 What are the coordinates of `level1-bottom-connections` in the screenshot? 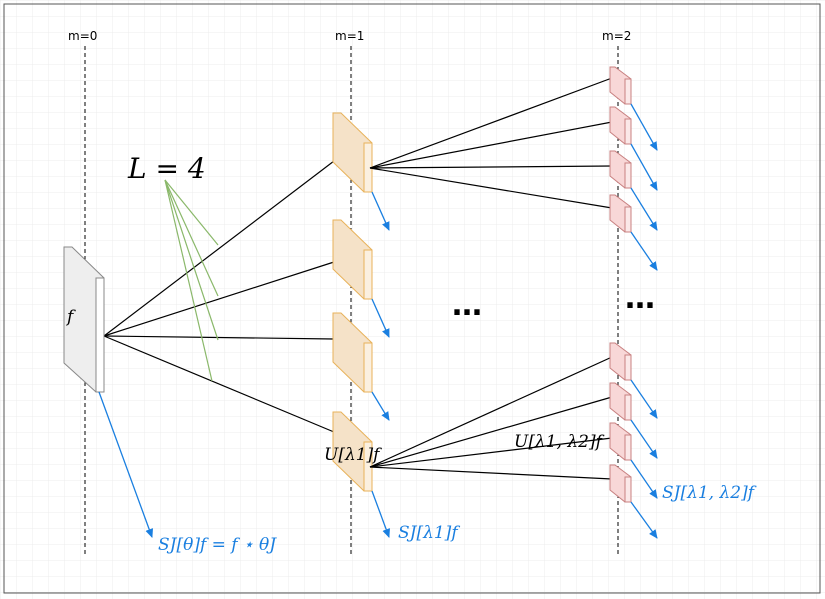 It's located at (491, 418).